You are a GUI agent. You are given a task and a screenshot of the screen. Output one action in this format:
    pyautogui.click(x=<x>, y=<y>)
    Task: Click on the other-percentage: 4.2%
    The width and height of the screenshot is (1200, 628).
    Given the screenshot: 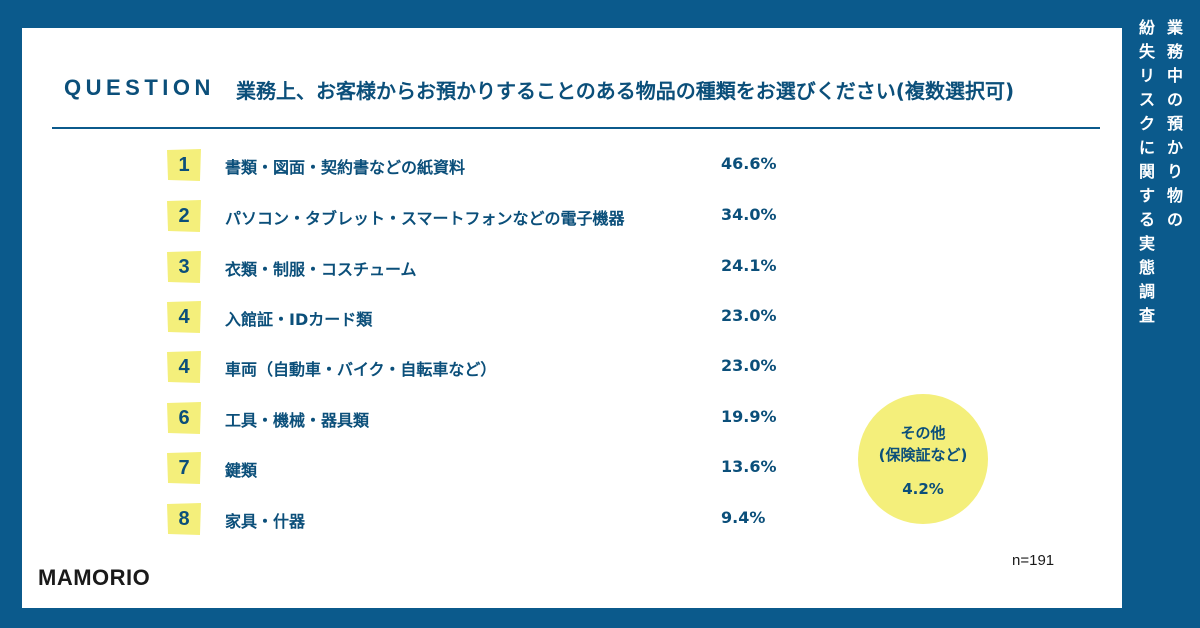 What is the action you would take?
    pyautogui.click(x=923, y=489)
    